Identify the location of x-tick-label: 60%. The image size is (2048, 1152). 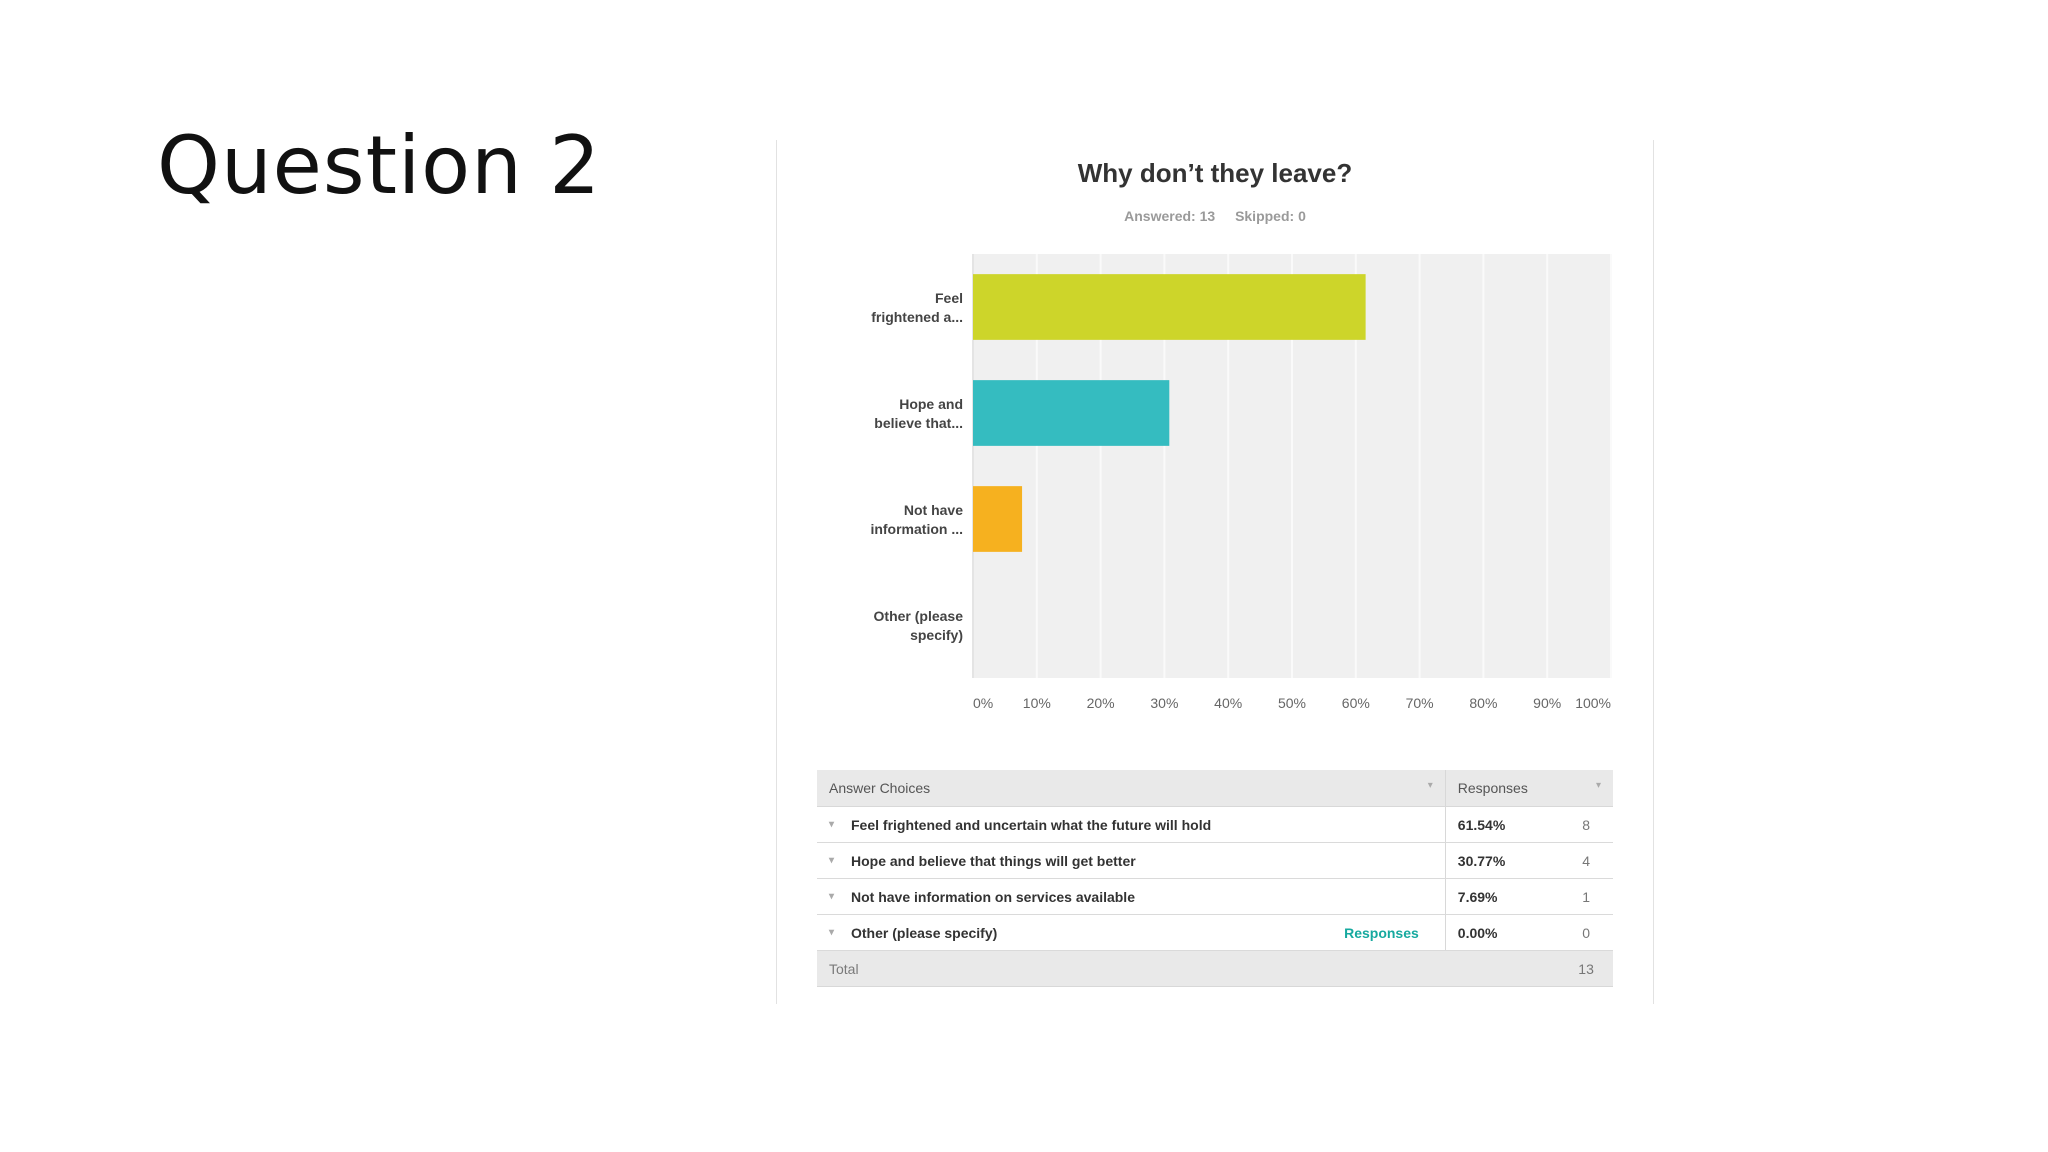
(1356, 703).